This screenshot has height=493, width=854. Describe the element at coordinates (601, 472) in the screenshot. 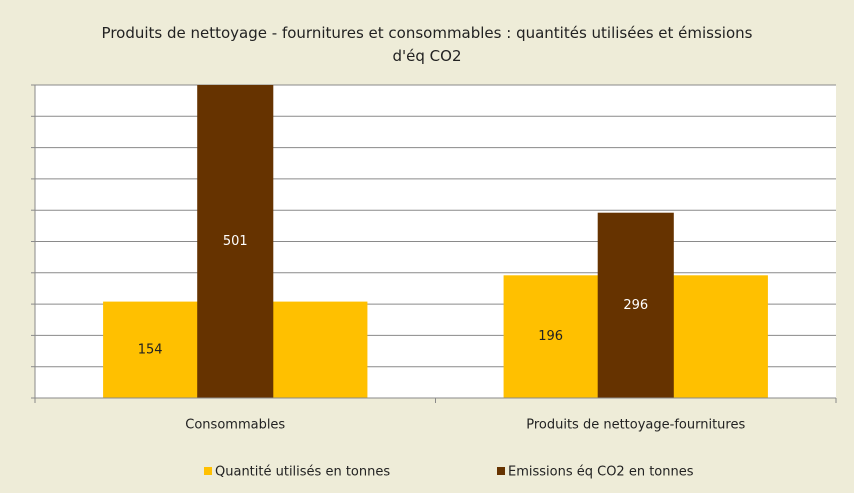

I see `legend-label: Emissions éq CO2 en tonnes` at that location.